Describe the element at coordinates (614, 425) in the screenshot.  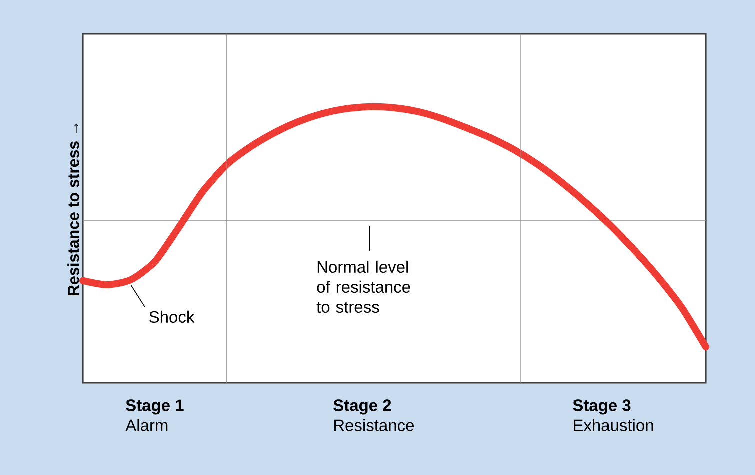
I see `text: Exhaustion` at that location.